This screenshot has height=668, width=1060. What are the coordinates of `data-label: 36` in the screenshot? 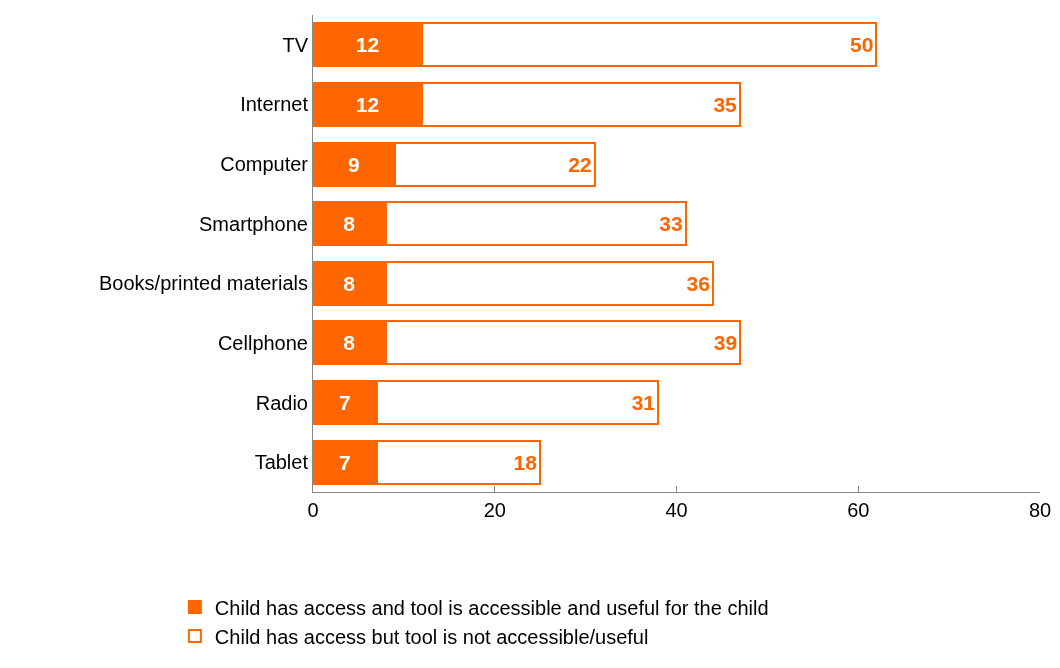 It's located at (698, 283).